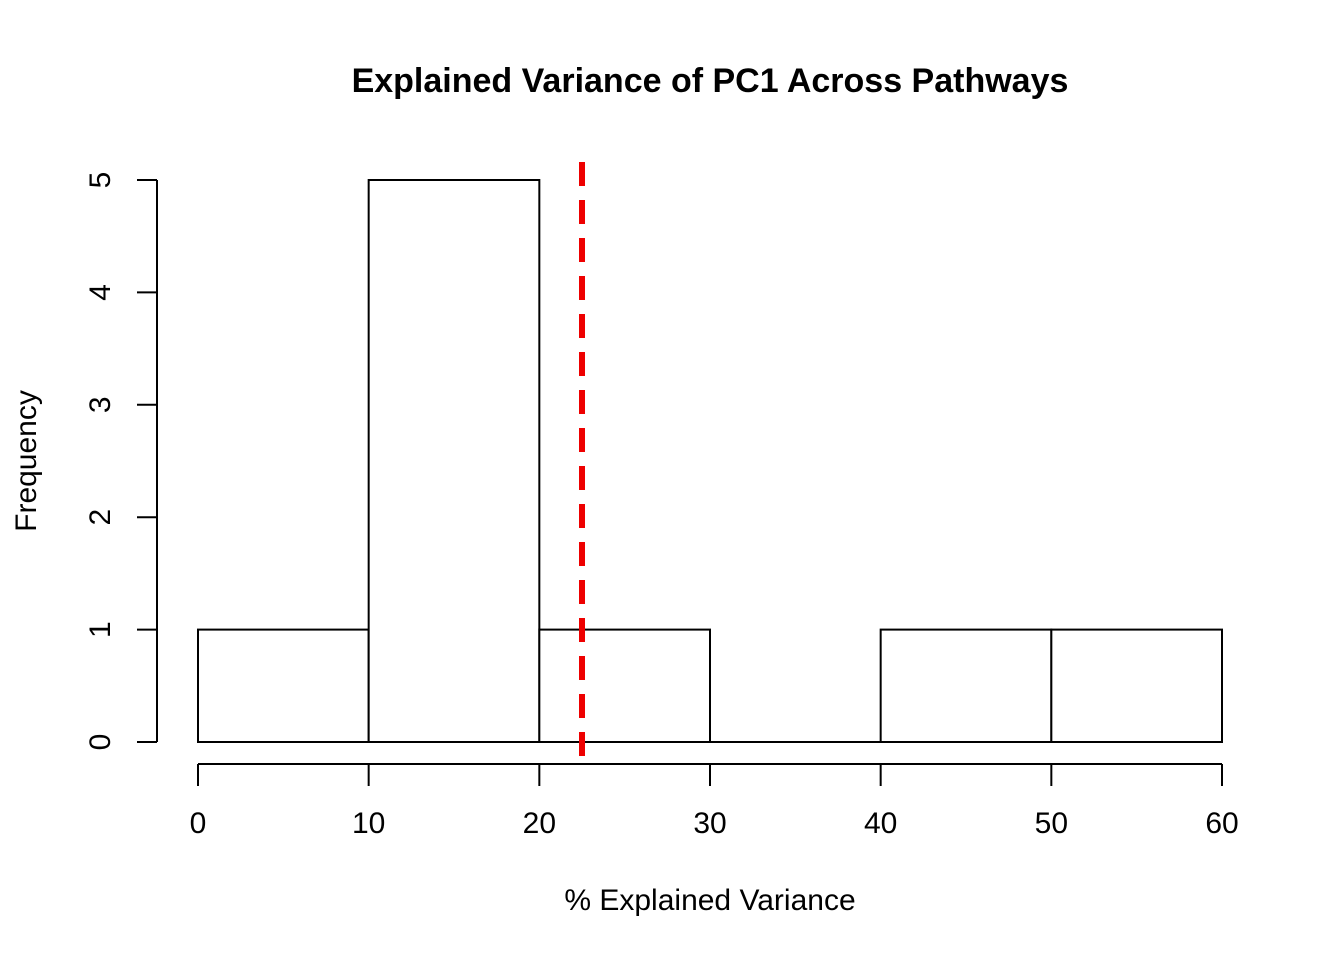  I want to click on x-axis: 0 10 20 30 40 50 60, so click(714, 801).